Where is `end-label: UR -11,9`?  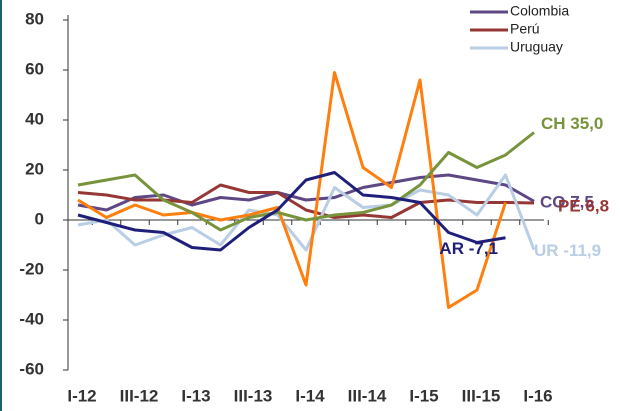 end-label: UR -11,9 is located at coordinates (567, 250).